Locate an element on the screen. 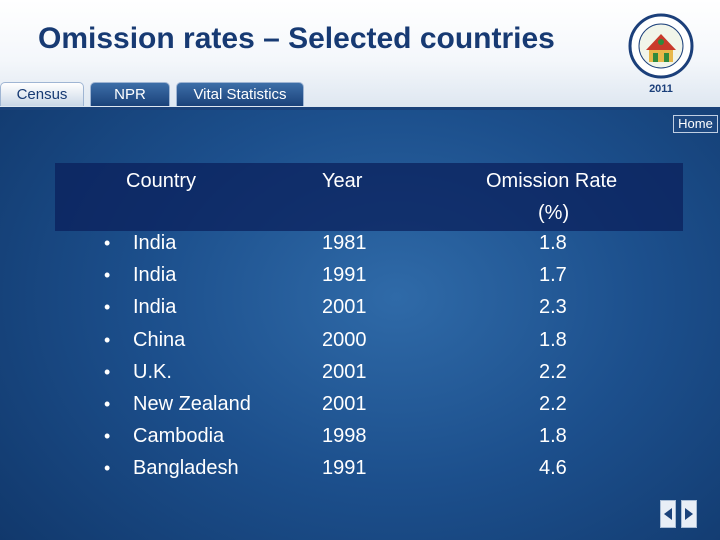  table-cell-year: 1981 is located at coordinates (344, 243).